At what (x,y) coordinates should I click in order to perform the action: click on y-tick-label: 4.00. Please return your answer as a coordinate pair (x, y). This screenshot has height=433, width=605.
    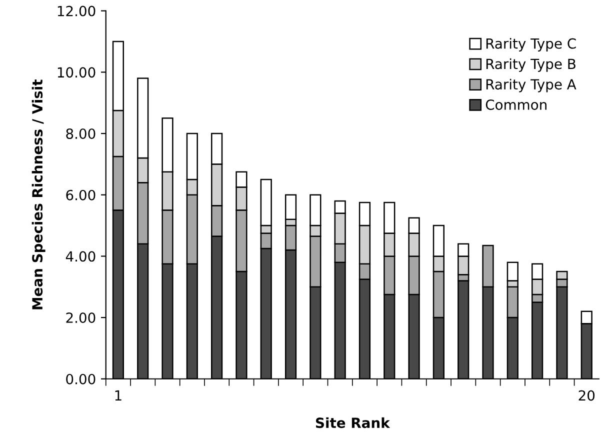
    Looking at the image, I should click on (81, 256).